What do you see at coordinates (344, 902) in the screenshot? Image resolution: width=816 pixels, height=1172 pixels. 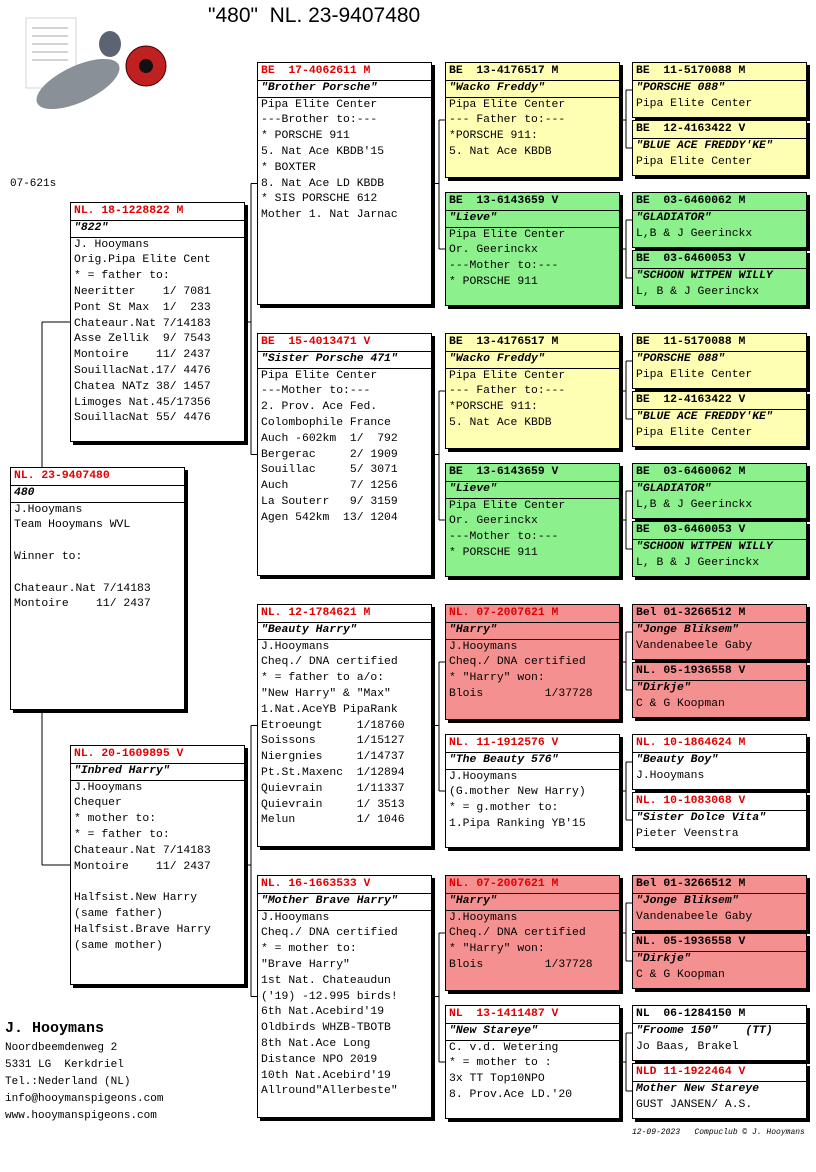 I see `bird-name: "Mother Brave Harry"` at bounding box center [344, 902].